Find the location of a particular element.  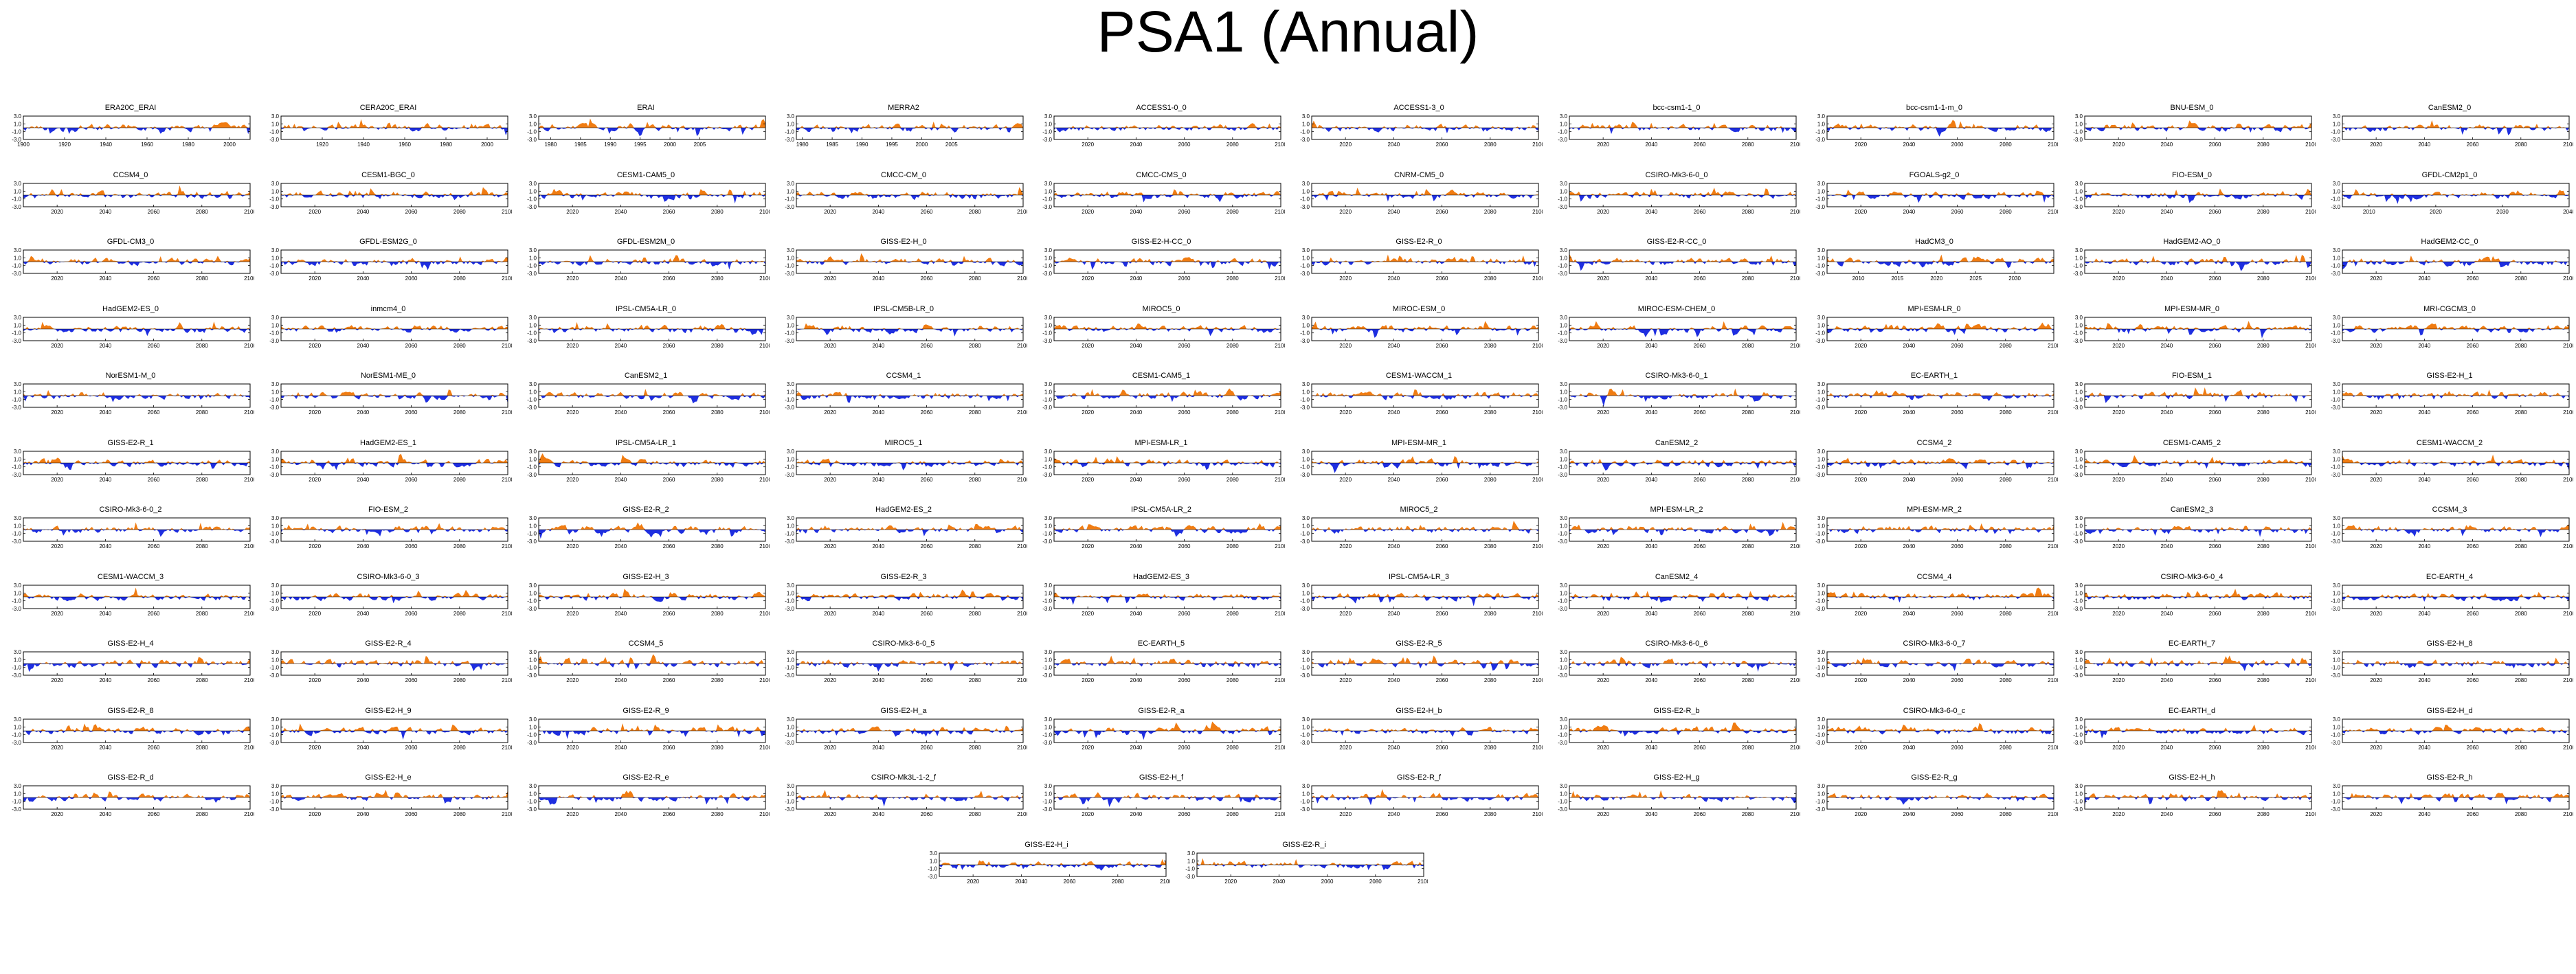

panel-title: CanESM2_0 is located at coordinates (2450, 108).